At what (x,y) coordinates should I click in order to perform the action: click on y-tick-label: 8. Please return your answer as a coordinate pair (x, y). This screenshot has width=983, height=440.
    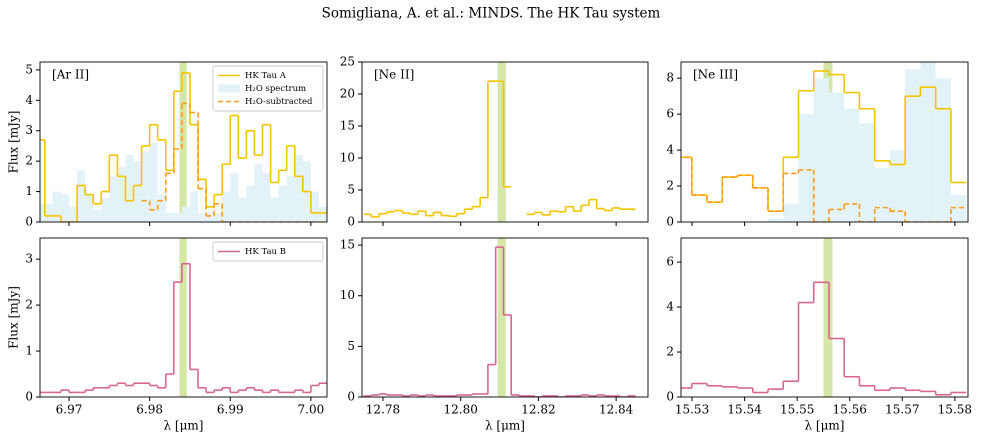
    Looking at the image, I should click on (670, 78).